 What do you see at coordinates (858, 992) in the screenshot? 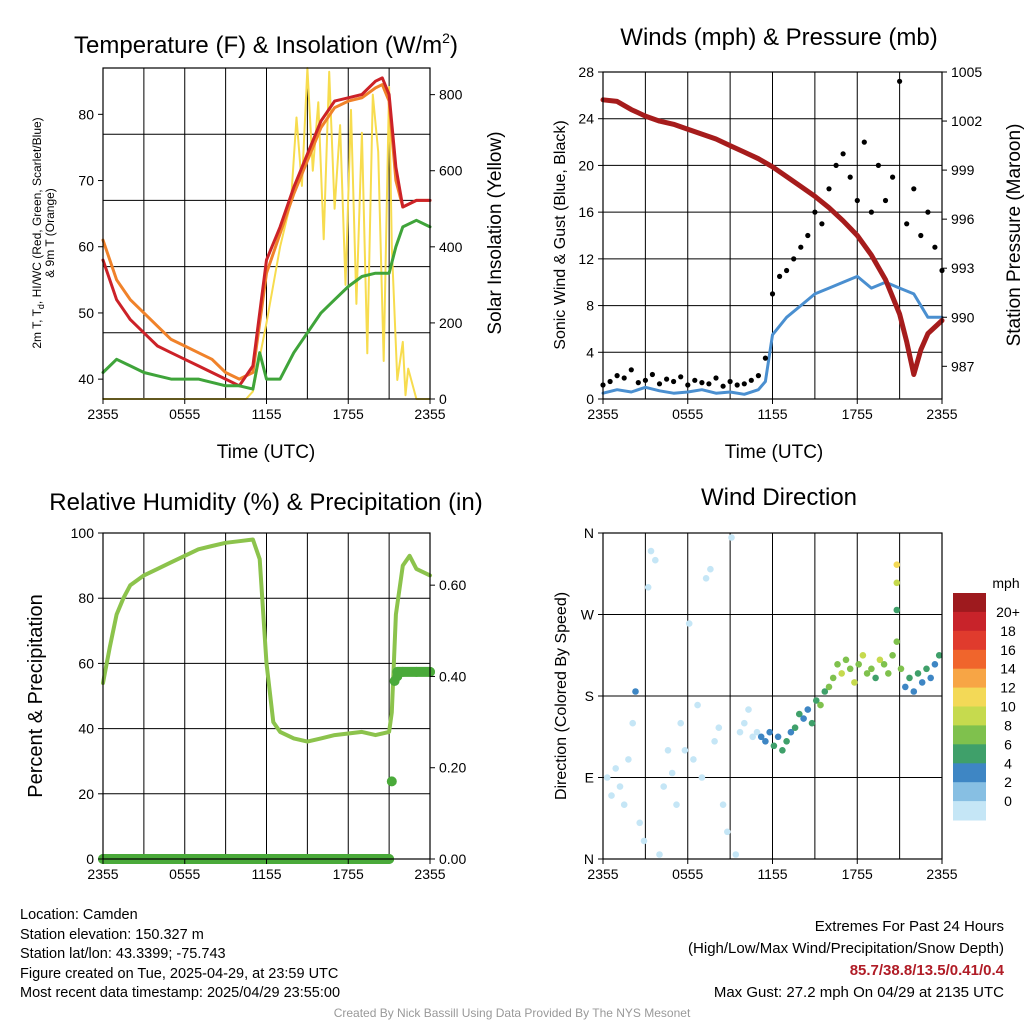
I see `max-gust-label: Max Gust: 27.2 mph On 04/29 at 2135 UTC` at bounding box center [858, 992].